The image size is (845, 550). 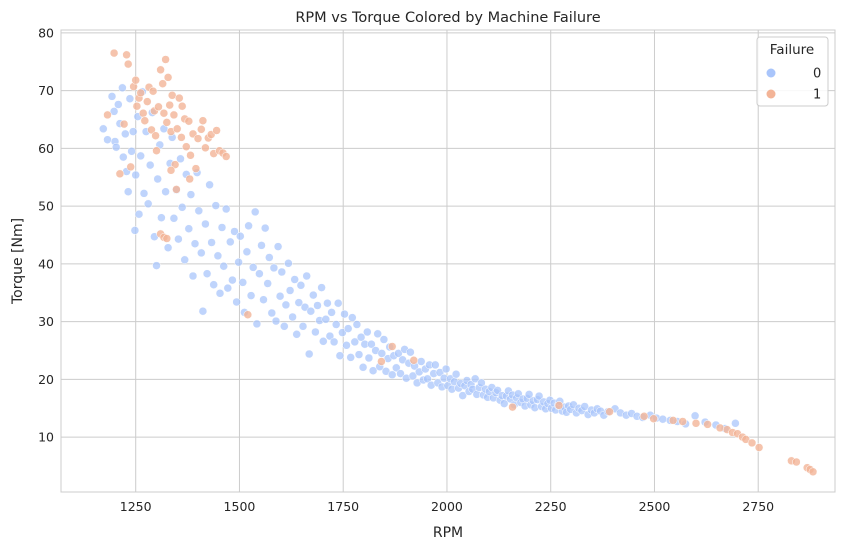 I want to click on y-tick-label: 70, so click(x=46, y=90).